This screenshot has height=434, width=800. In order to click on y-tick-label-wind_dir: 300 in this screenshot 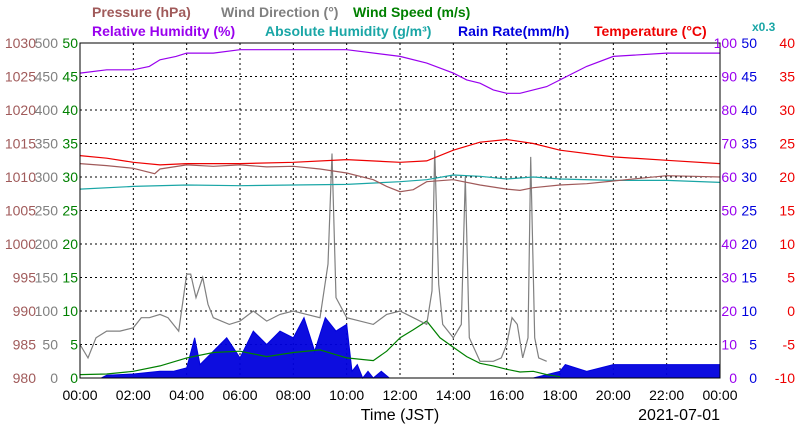, I will do `click(47, 177)`.